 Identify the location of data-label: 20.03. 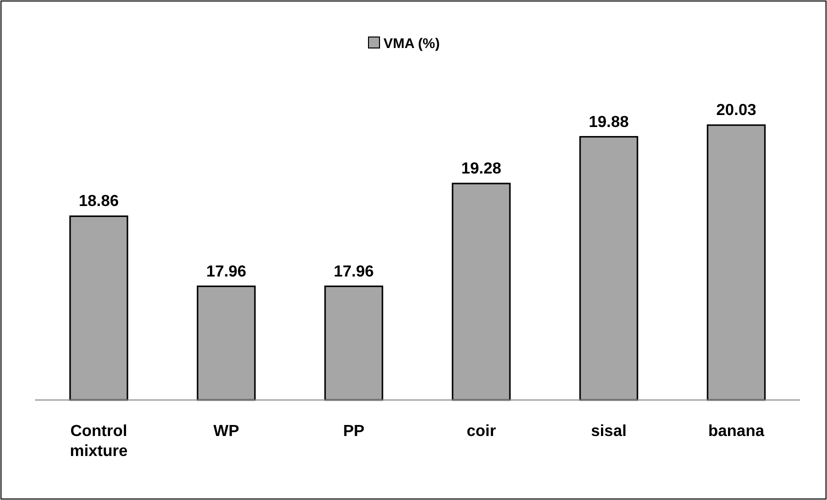
(736, 111).